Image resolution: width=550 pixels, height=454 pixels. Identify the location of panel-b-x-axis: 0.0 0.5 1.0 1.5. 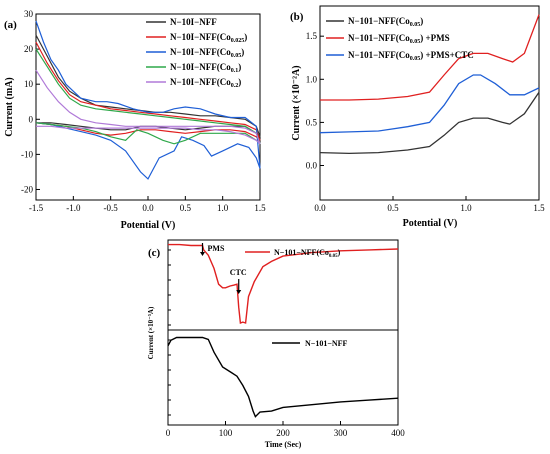
(429, 204).